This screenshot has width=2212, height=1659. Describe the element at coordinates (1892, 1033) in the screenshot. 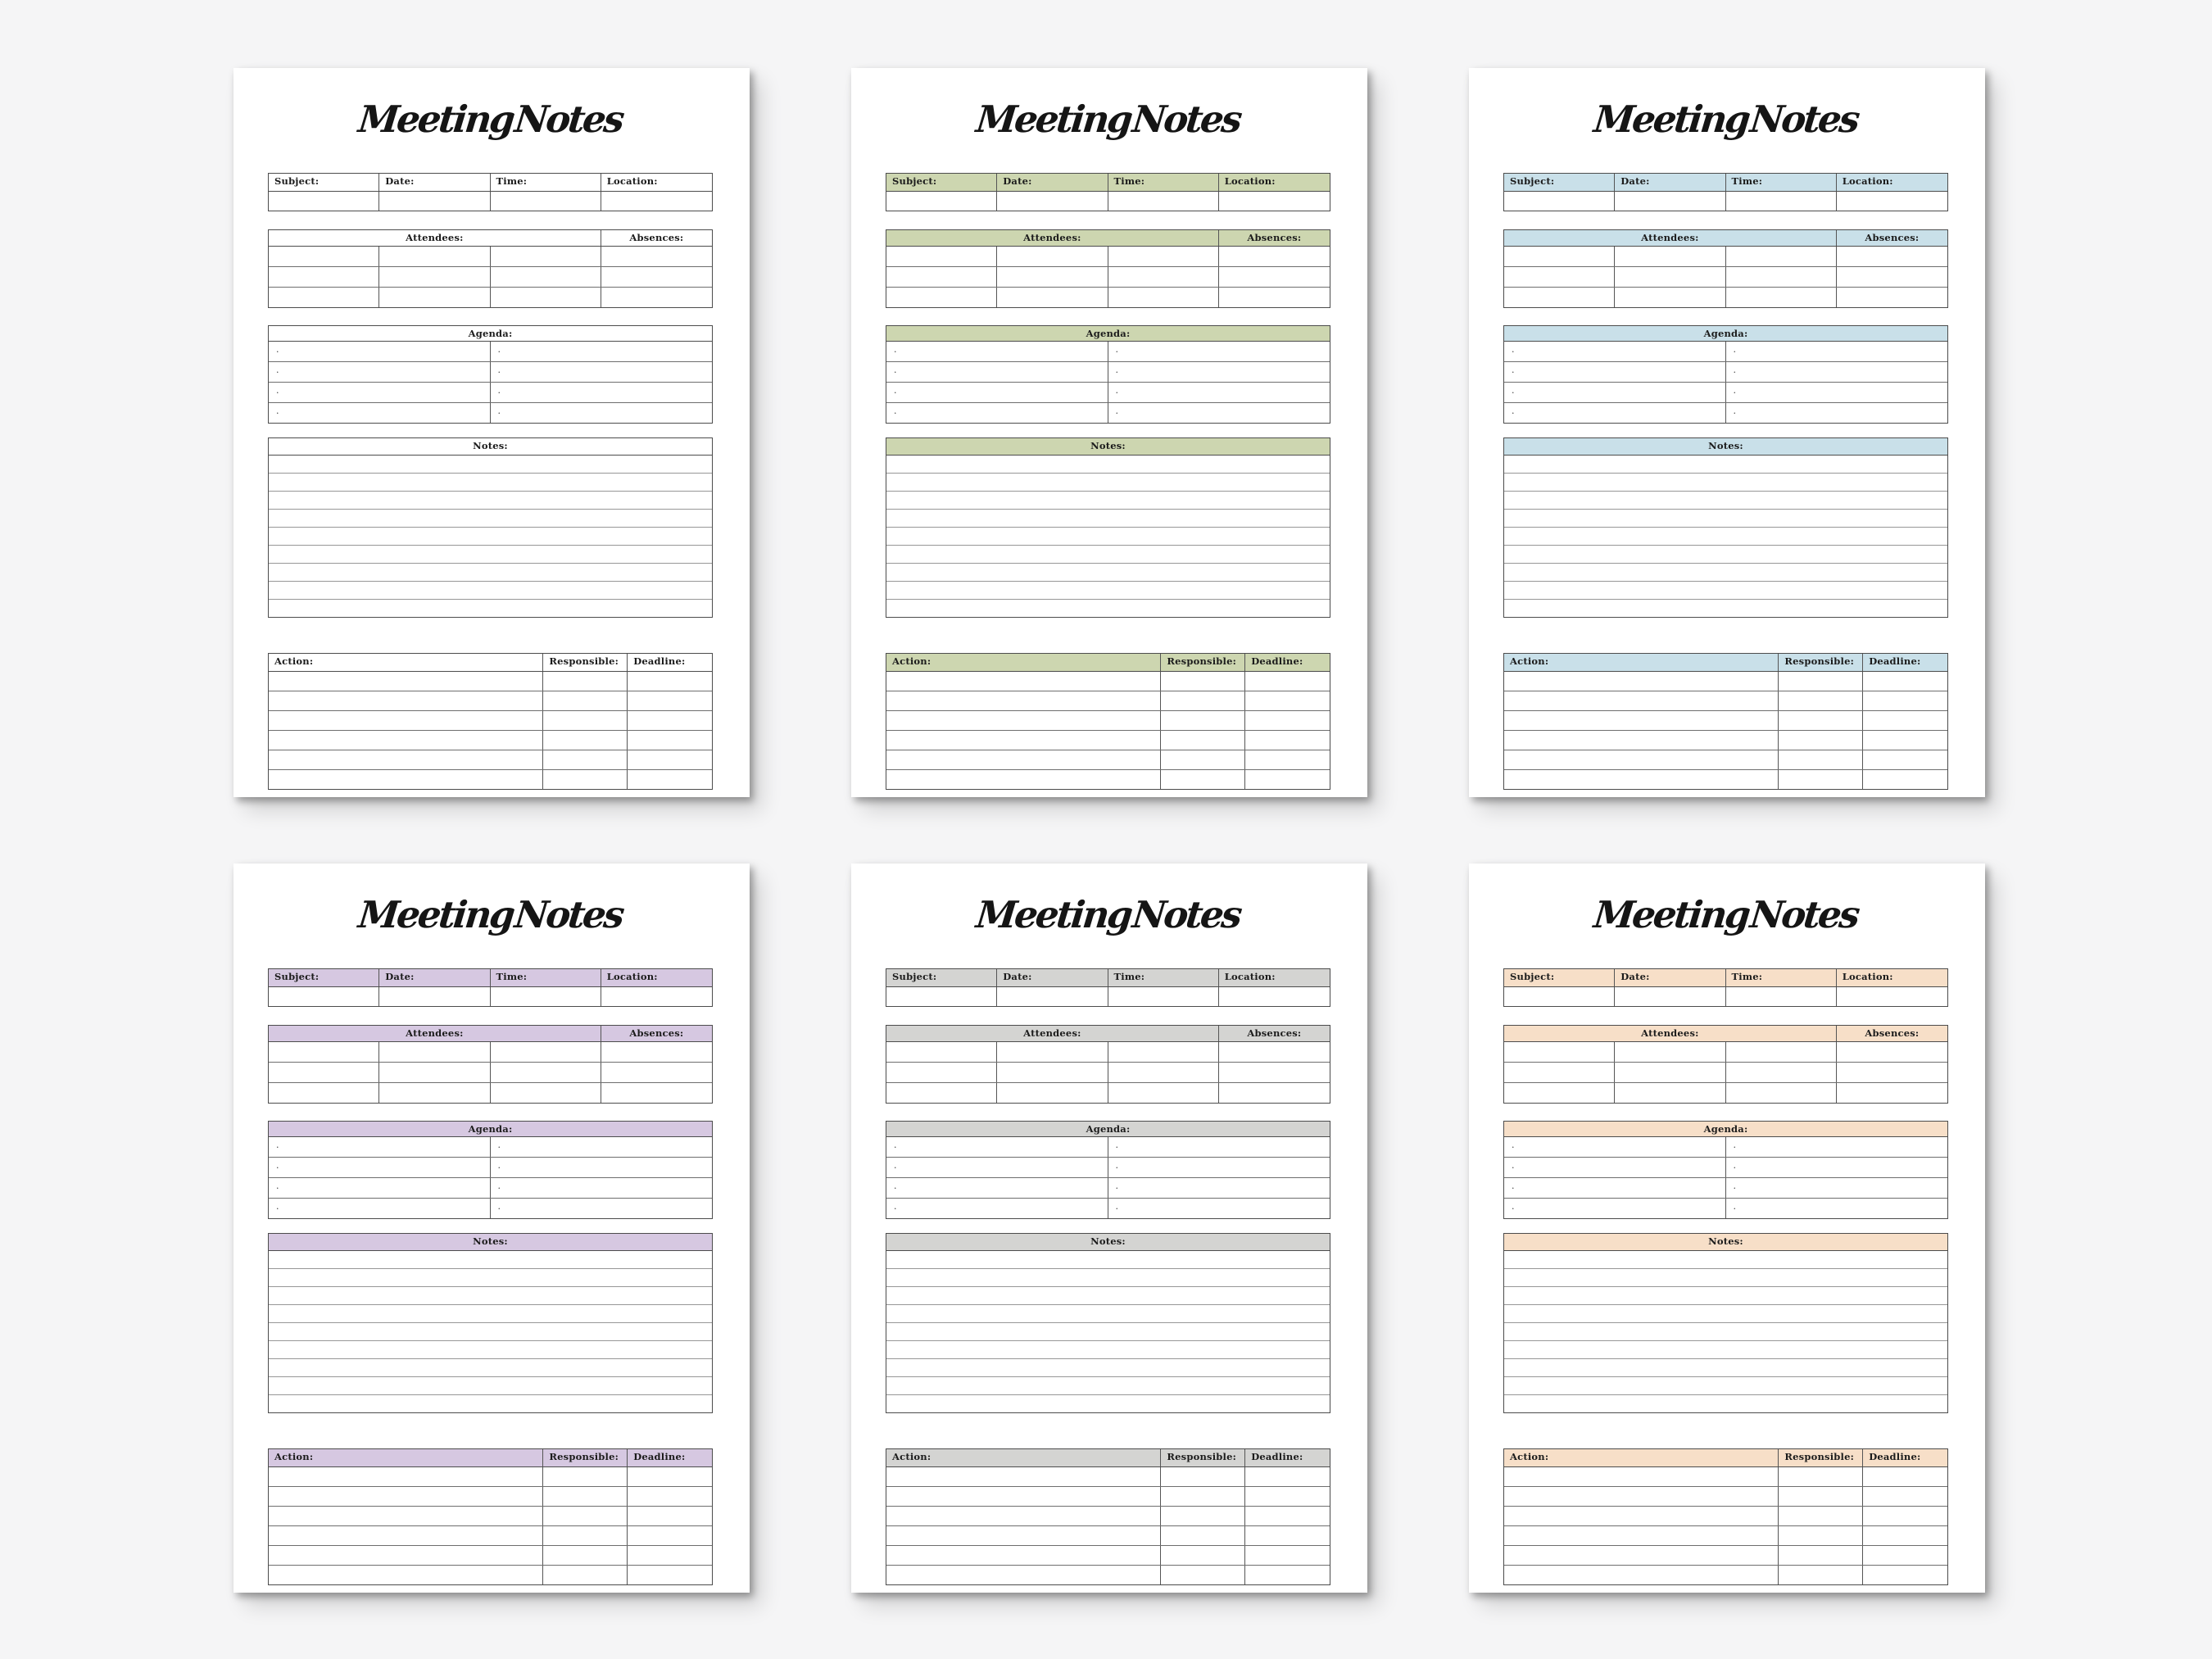

I see `absences-label: Absences:` at that location.